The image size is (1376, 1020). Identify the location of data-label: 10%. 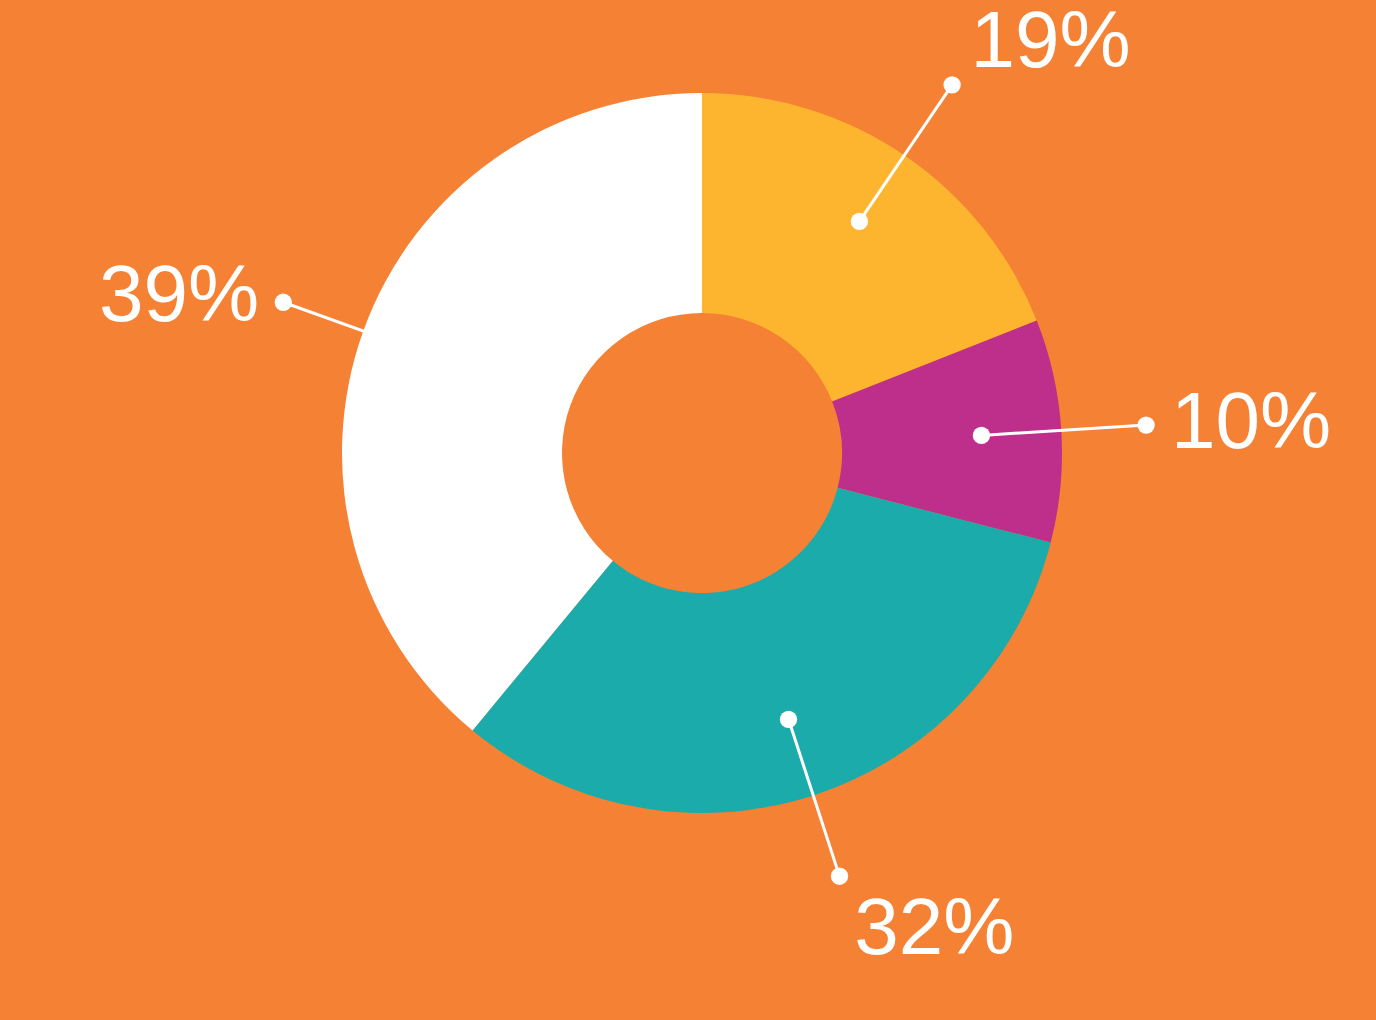
(1251, 421).